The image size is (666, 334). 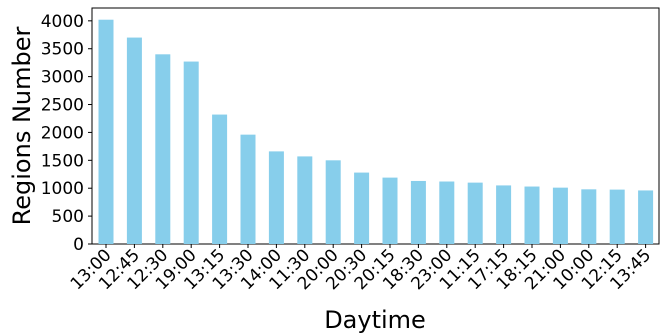 I want to click on y-tick-label: 1500, so click(x=62, y=161).